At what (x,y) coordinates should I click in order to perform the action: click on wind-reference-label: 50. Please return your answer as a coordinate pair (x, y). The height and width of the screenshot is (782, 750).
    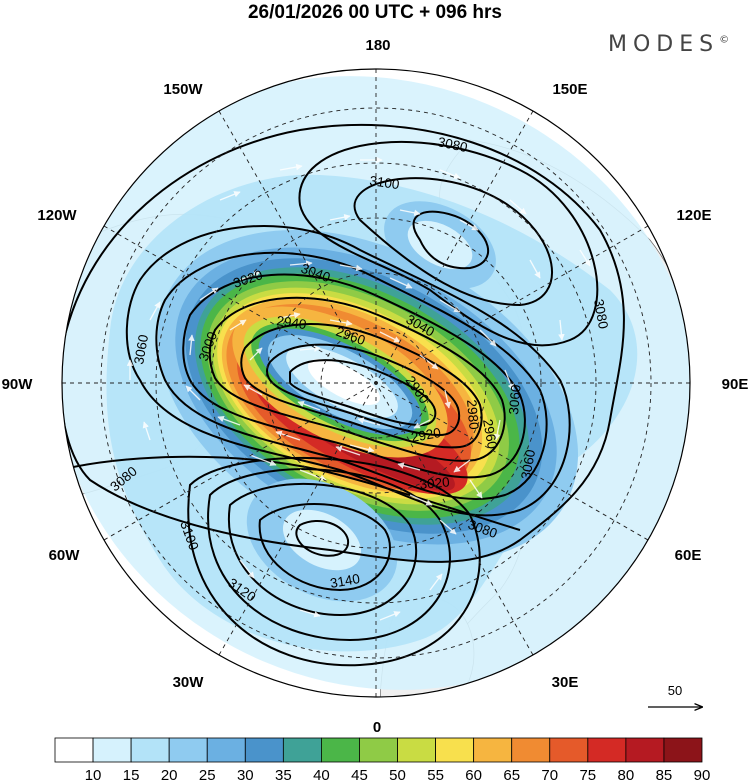
    Looking at the image, I should click on (675, 690).